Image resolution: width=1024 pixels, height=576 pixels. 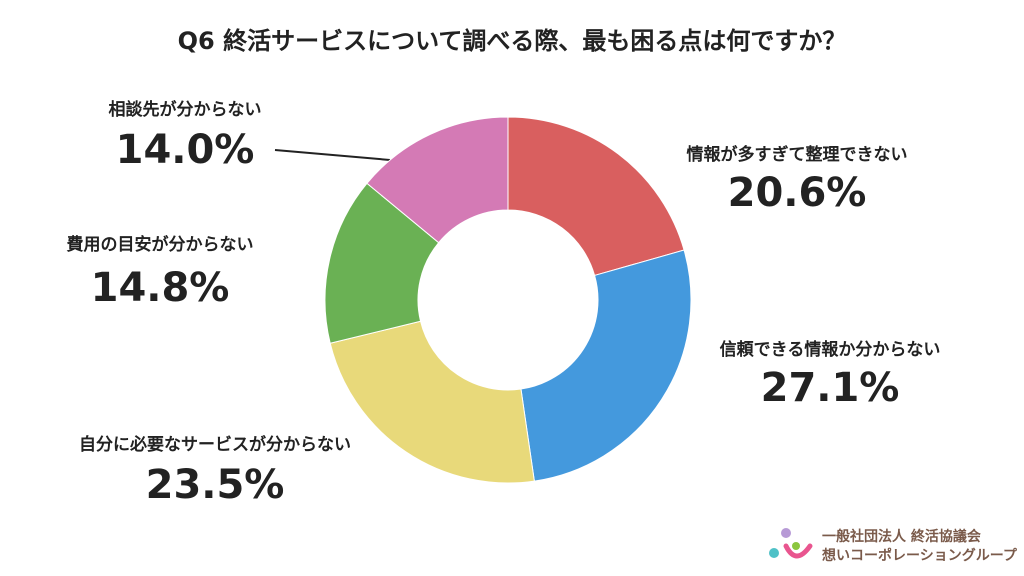 What do you see at coordinates (215, 444) in the screenshot?
I see `category-label: 自分に必要なサービスが分からない` at bounding box center [215, 444].